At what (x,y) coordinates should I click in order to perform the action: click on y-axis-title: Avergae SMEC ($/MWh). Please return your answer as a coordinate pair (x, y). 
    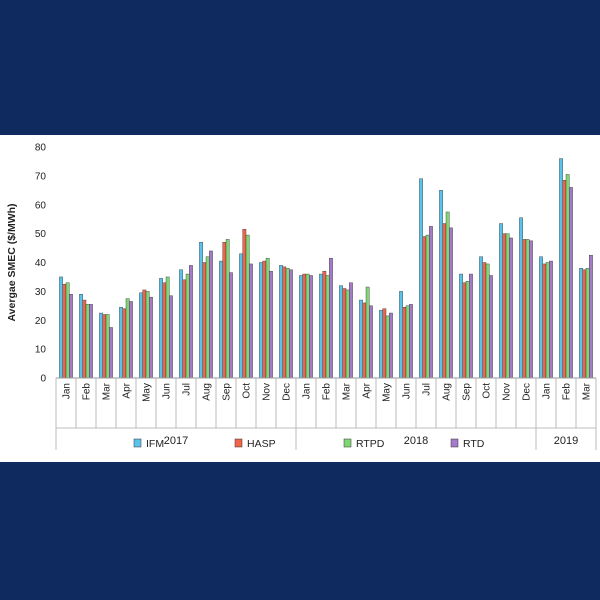
    Looking at the image, I should click on (12, 262).